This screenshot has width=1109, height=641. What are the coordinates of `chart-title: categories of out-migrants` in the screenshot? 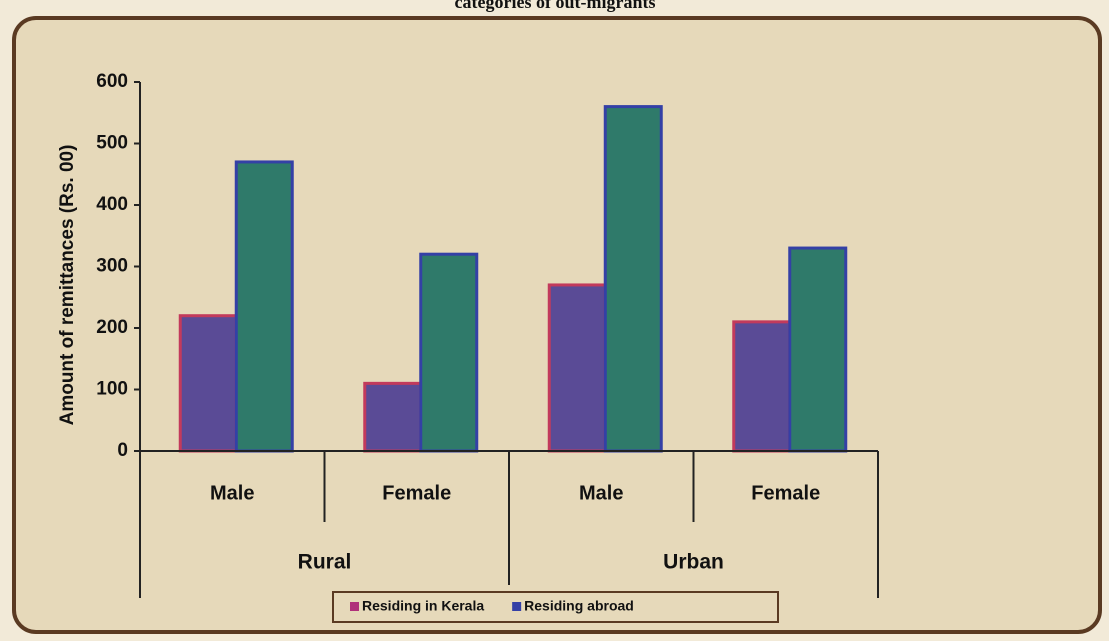 It's located at (555, 6).